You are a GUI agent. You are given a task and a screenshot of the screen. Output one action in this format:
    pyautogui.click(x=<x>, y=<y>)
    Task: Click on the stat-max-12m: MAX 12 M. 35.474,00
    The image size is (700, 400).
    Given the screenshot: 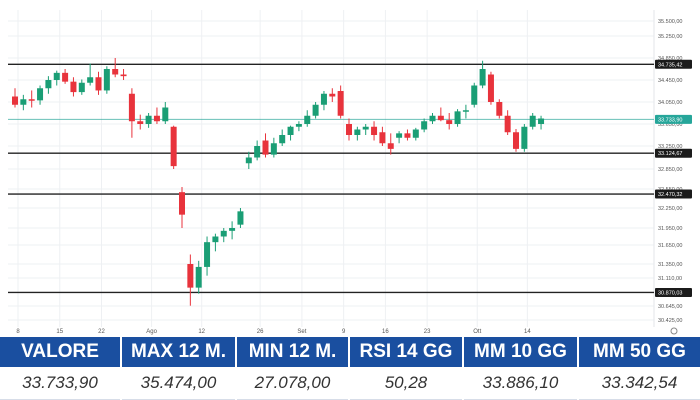 What is the action you would take?
    pyautogui.click(x=179, y=368)
    